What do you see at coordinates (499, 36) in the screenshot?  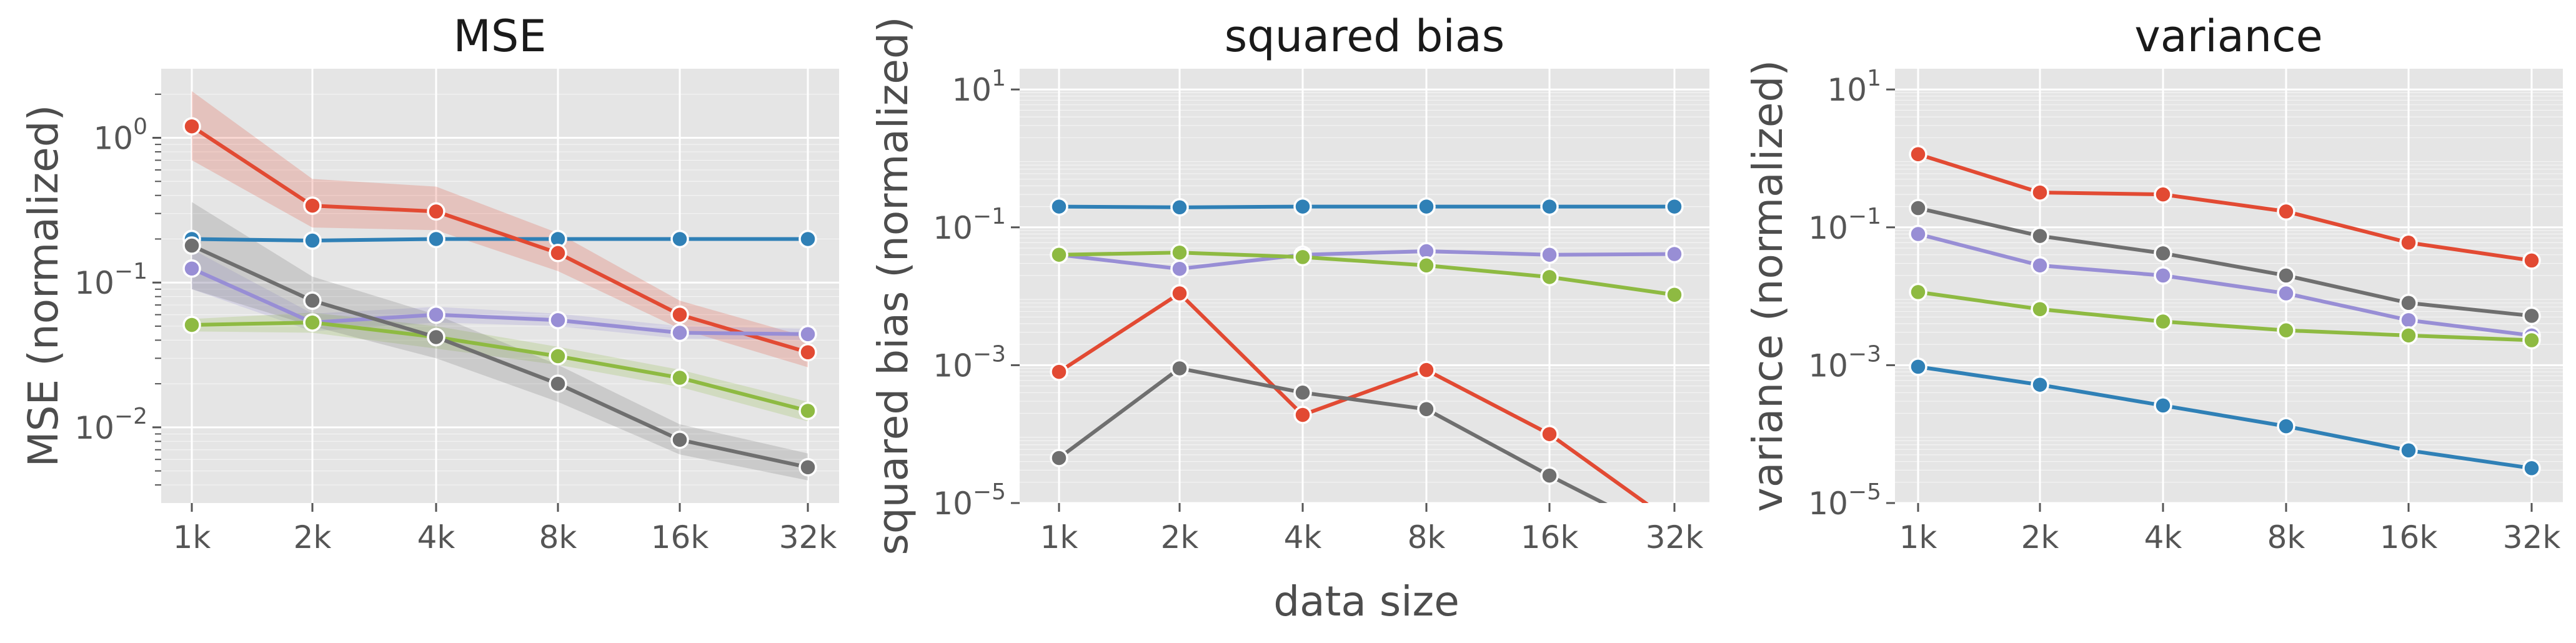 I see `chart-title: MSE` at bounding box center [499, 36].